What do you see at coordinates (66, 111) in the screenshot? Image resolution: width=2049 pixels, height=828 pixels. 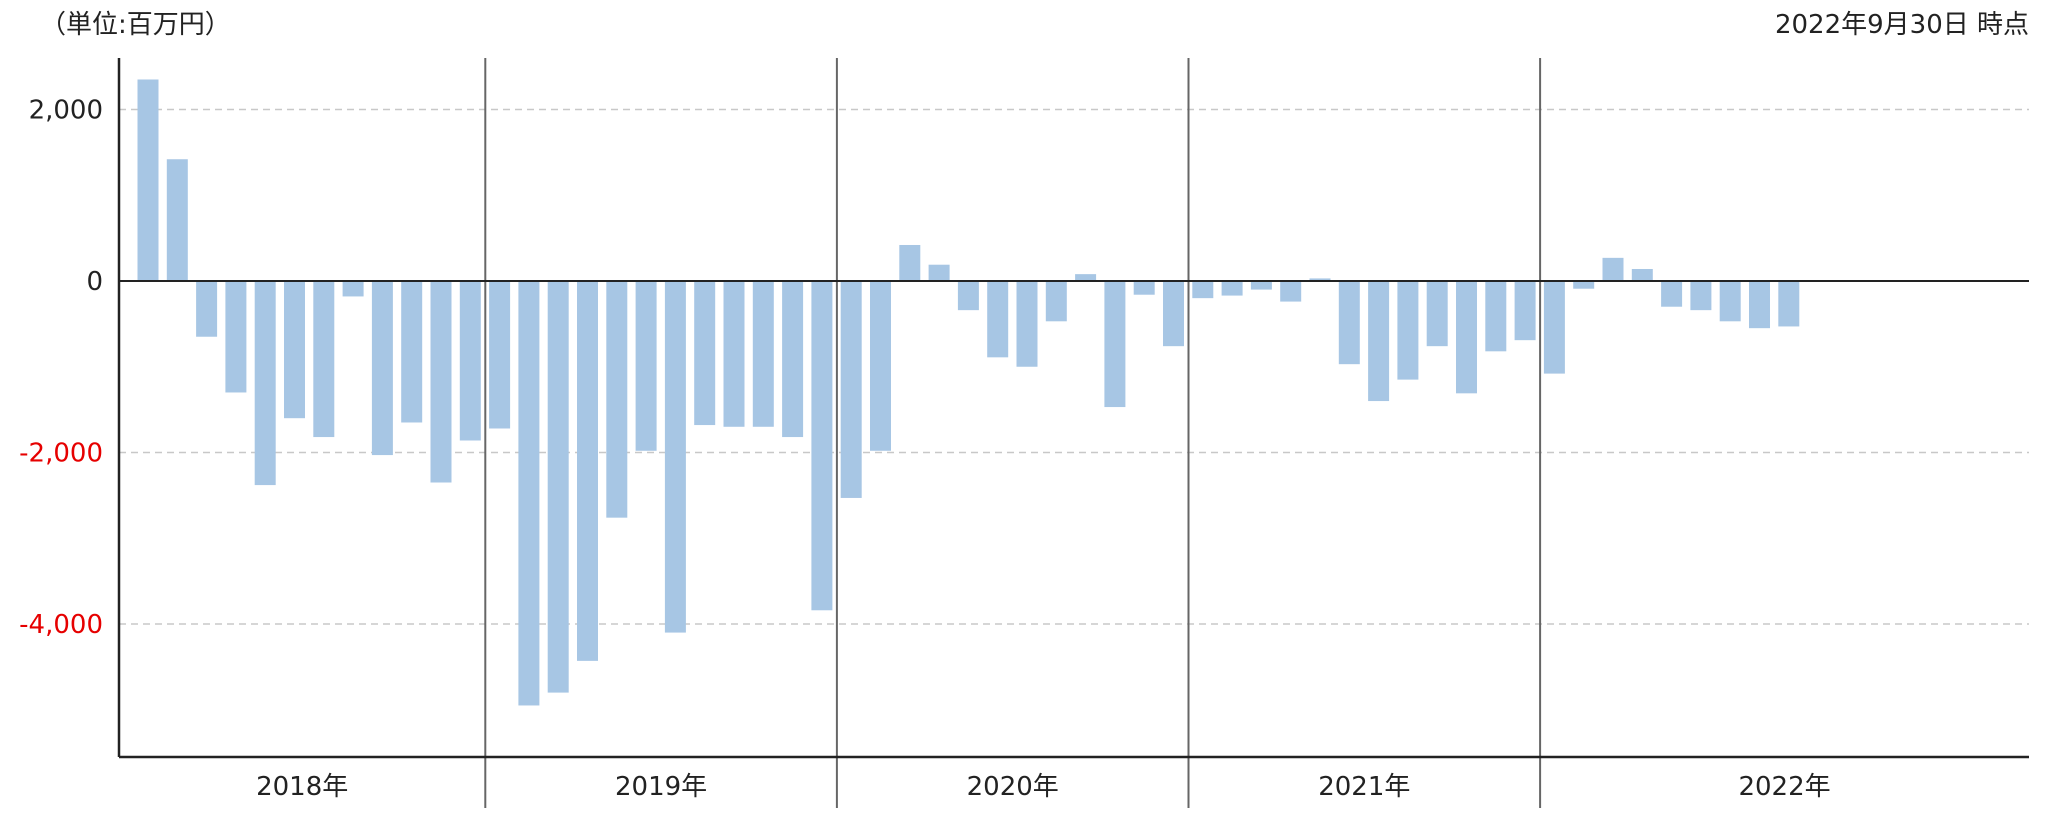 I see `y-tick-label: 2,000` at bounding box center [66, 111].